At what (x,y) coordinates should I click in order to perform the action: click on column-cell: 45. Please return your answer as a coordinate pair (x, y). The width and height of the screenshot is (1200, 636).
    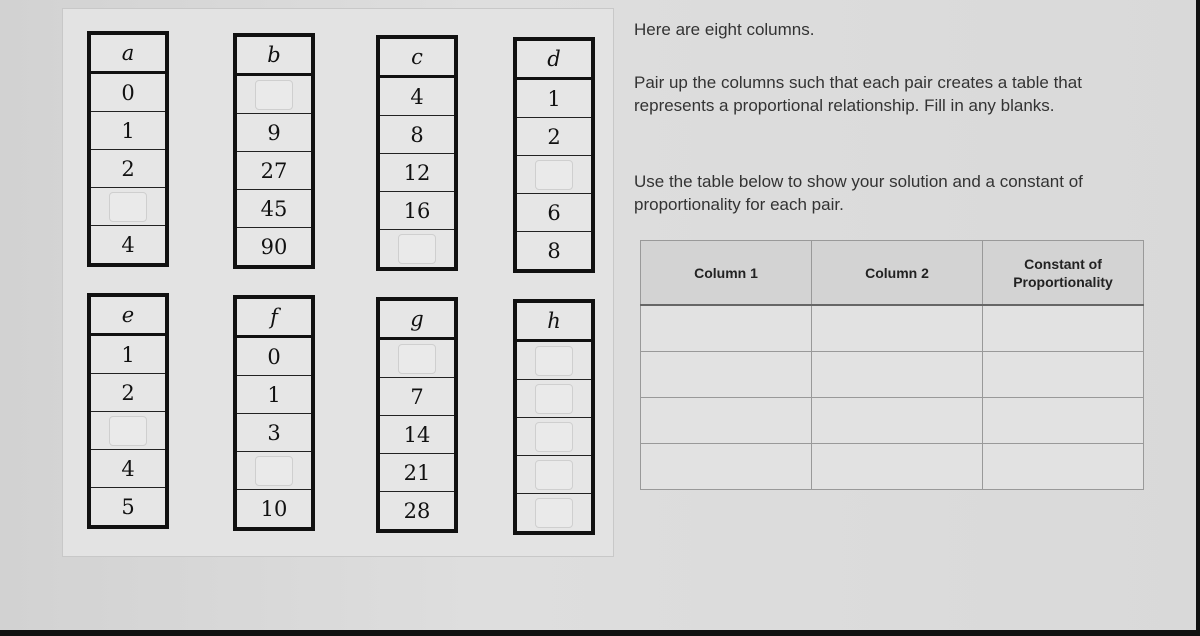
    Looking at the image, I should click on (274, 208).